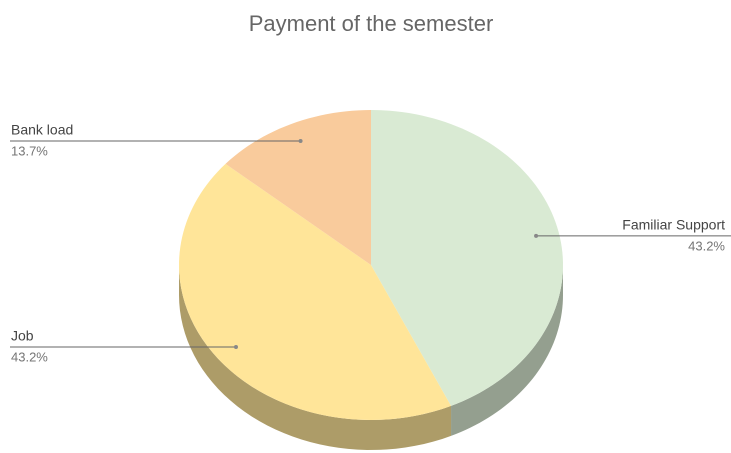 The image size is (731, 453). I want to click on label-name: Familiar Support, so click(673, 225).